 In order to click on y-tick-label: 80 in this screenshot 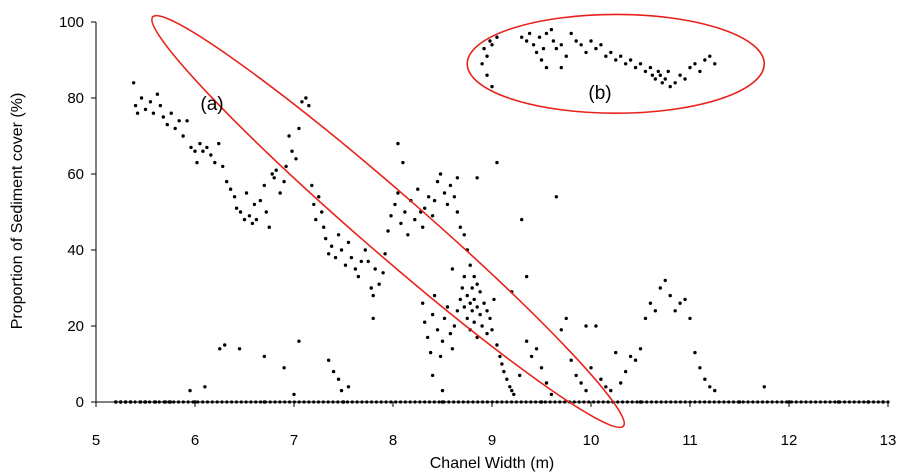, I will do `click(75, 98)`.